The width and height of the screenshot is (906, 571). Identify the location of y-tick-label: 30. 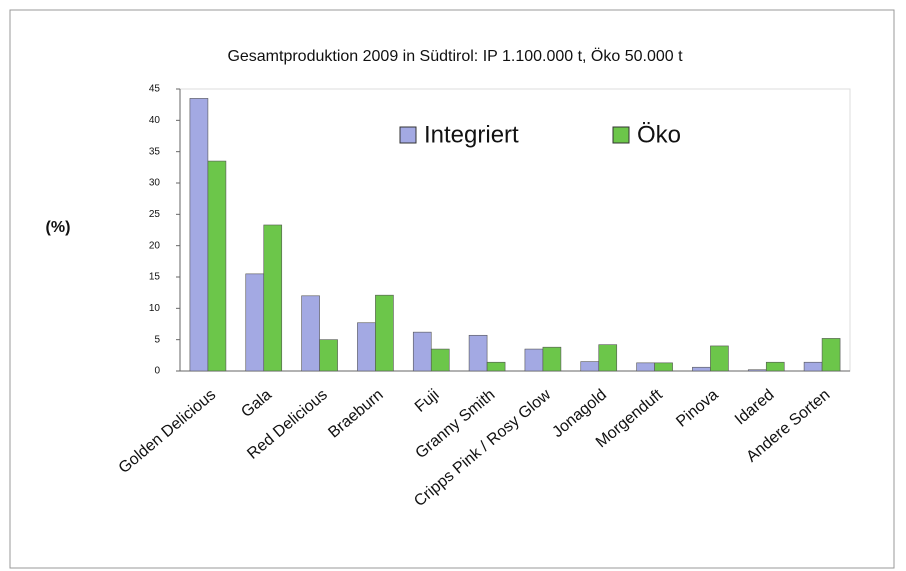
(155, 183).